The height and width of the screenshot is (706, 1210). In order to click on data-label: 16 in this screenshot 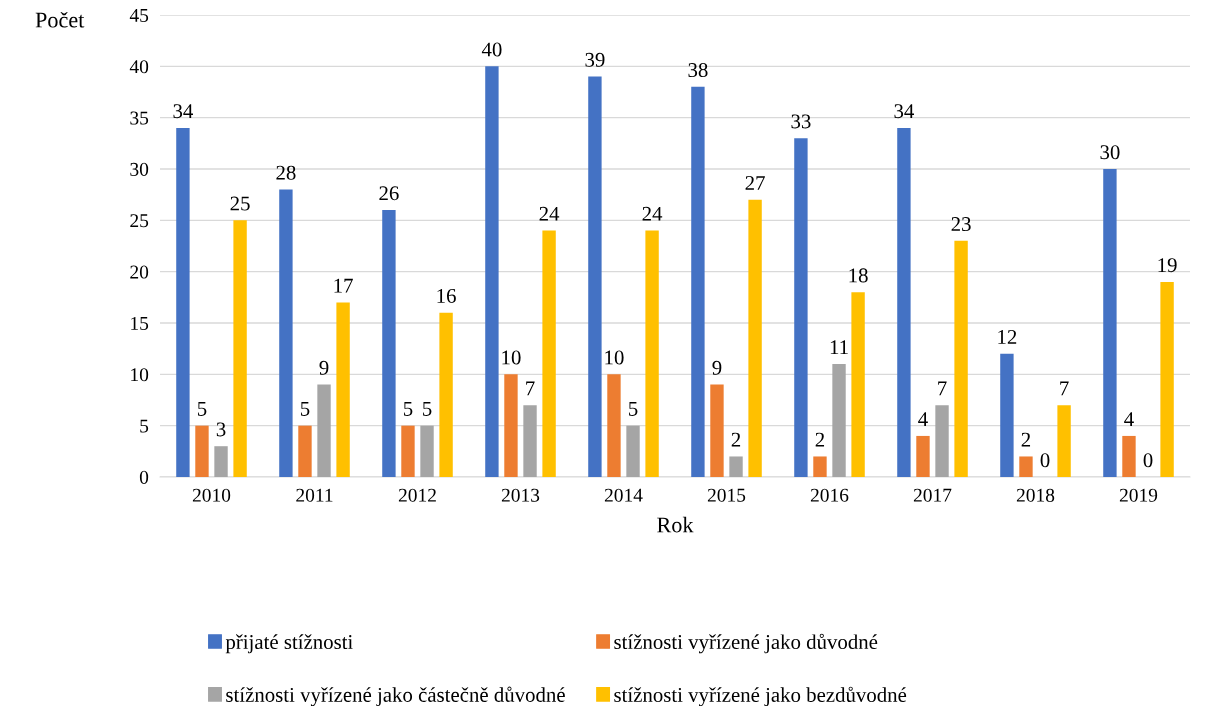, I will do `click(446, 295)`.